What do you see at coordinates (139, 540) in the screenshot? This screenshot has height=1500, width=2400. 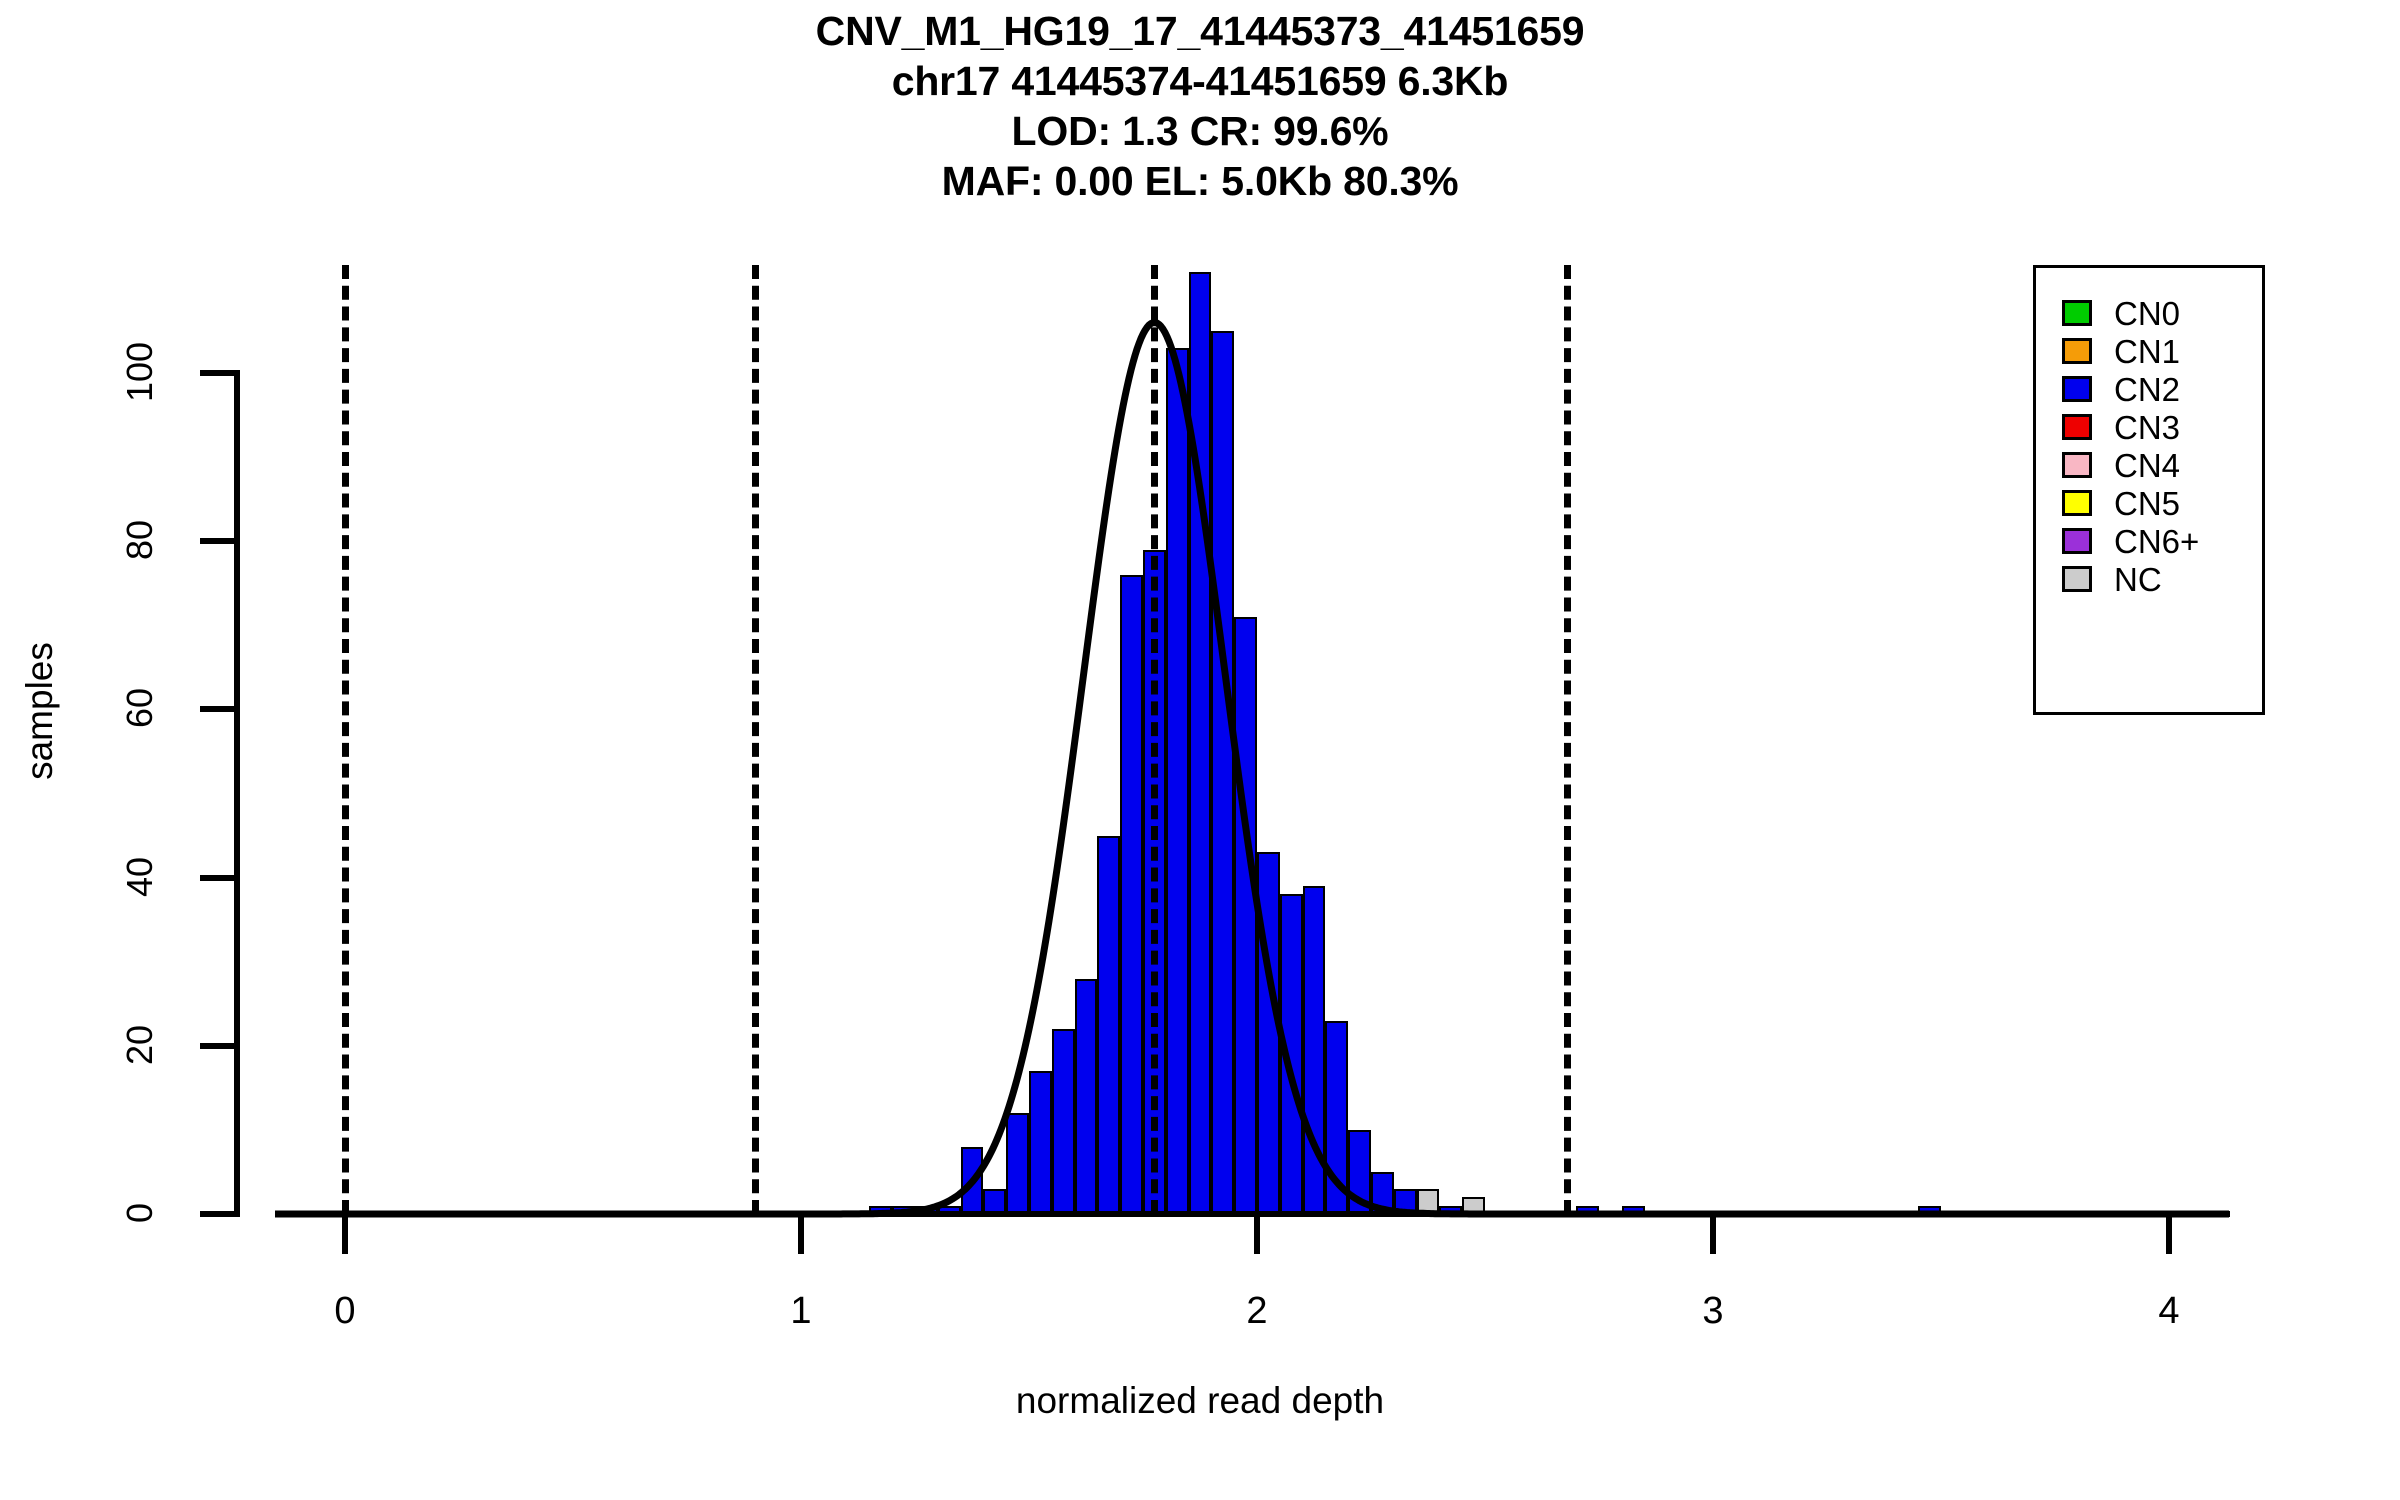 I see `y-tick-label: 80` at bounding box center [139, 540].